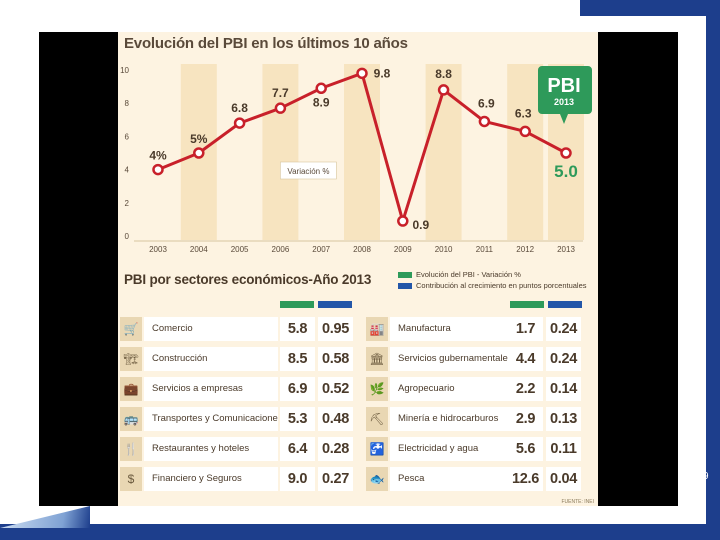 The width and height of the screenshot is (720, 540). I want to click on legend-item-variacion: Evolución del PBI - Variación %, so click(492, 274).